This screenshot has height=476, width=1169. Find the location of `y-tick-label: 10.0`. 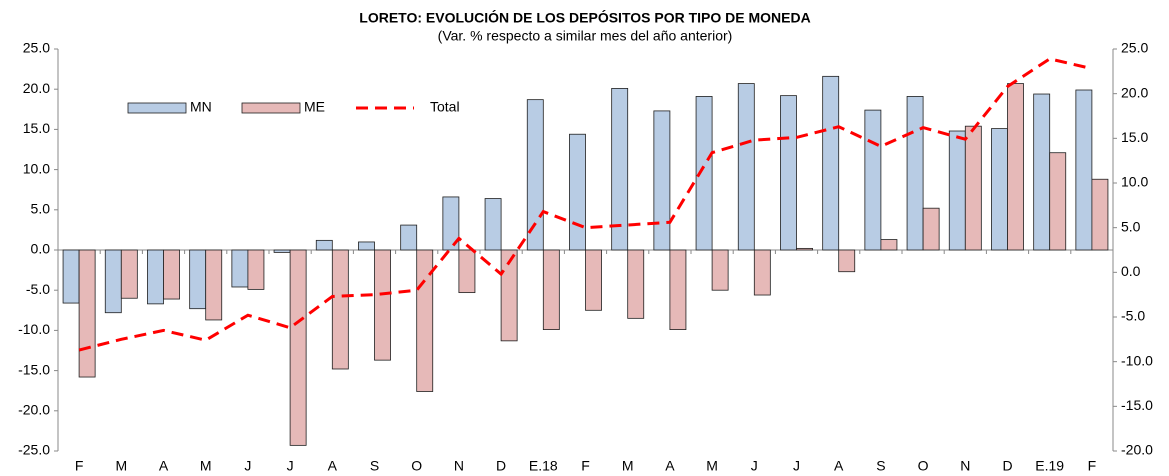

y-tick-label: 10.0 is located at coordinates (36, 168).